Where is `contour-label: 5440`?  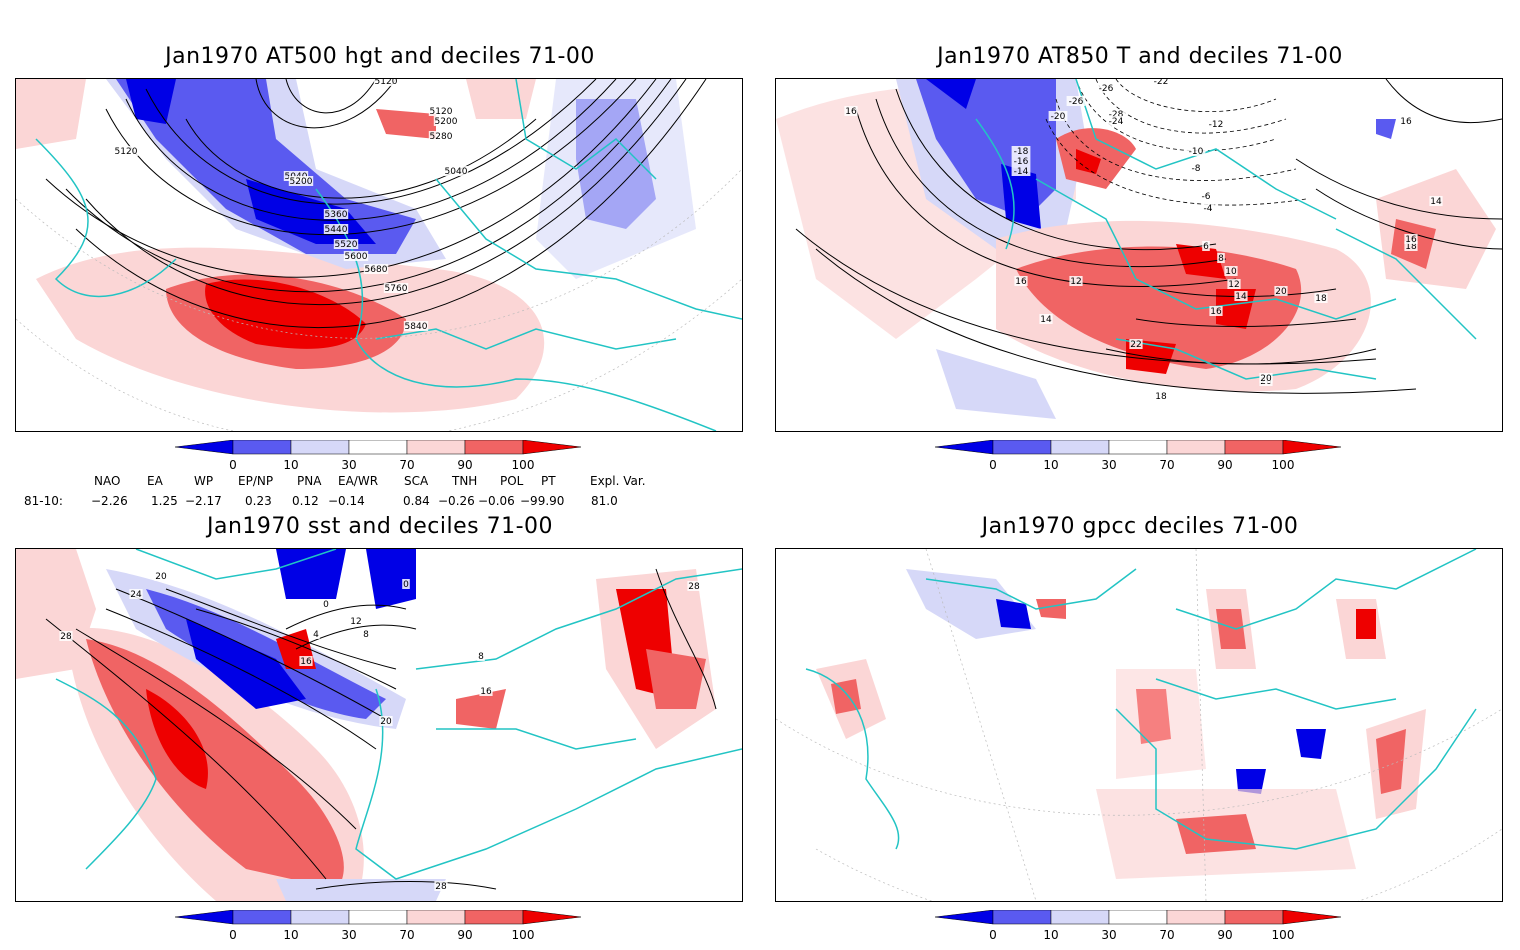
contour-label: 5440 is located at coordinates (336, 230).